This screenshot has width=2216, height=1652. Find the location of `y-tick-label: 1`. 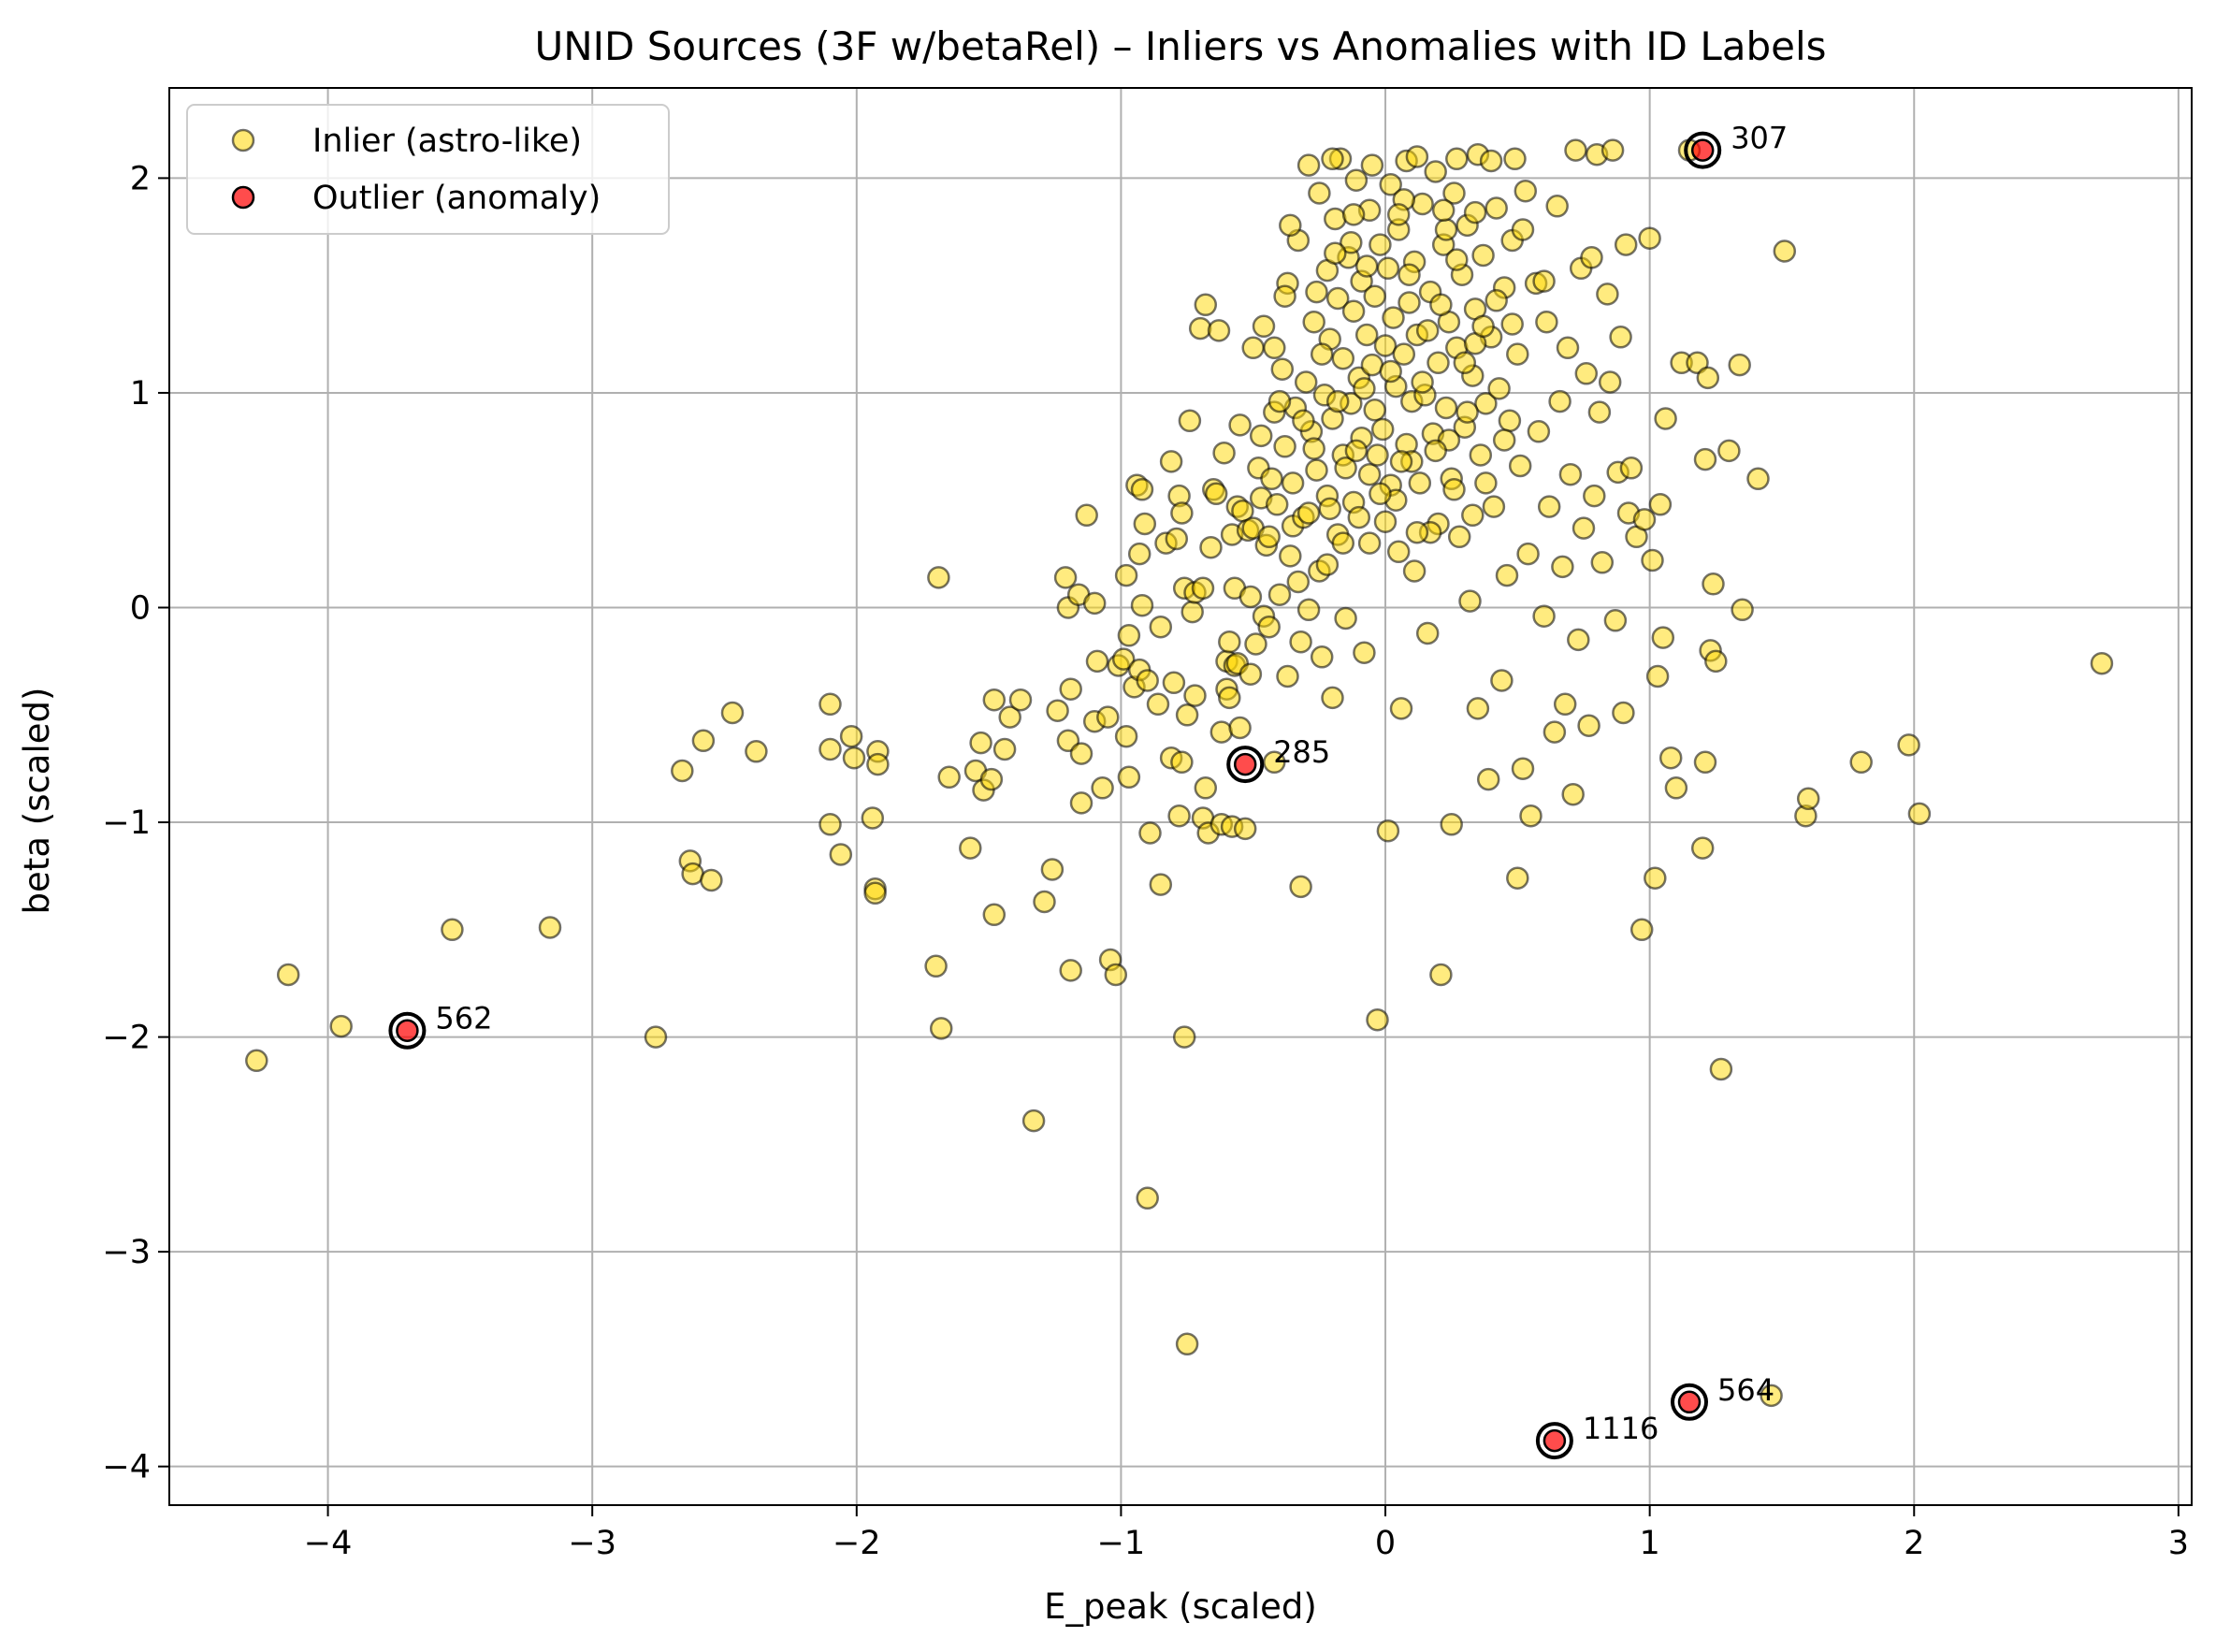

y-tick-label: 1 is located at coordinates (140, 394).